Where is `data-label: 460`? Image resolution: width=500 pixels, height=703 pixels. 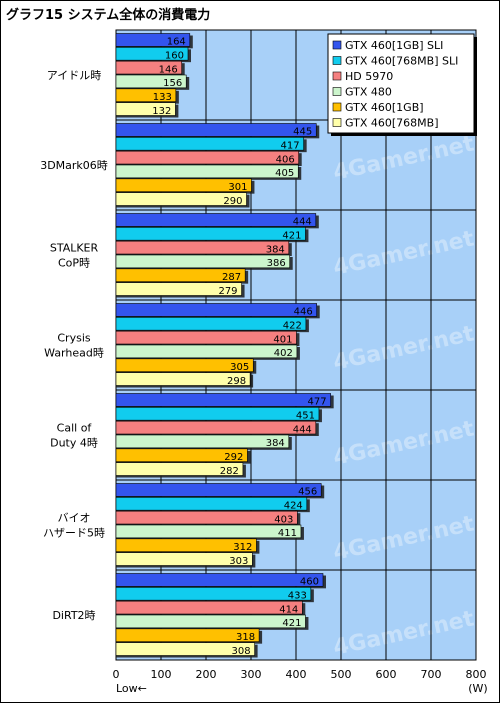
data-label: 460 is located at coordinates (309, 582).